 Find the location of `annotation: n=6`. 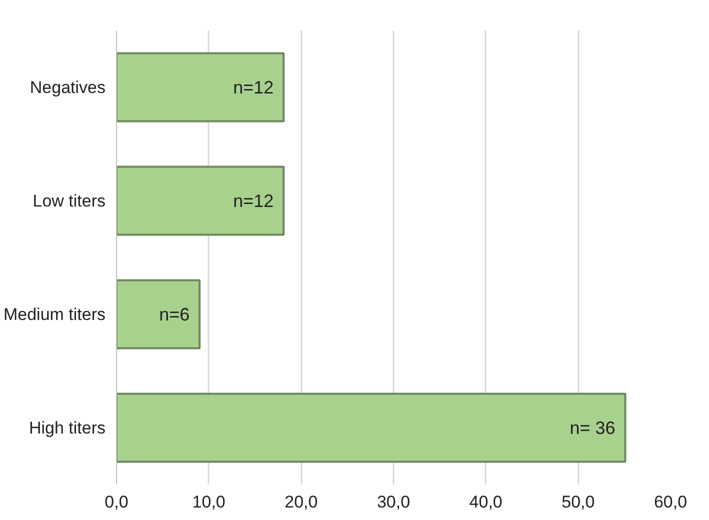

annotation: n=6 is located at coordinates (174, 314).